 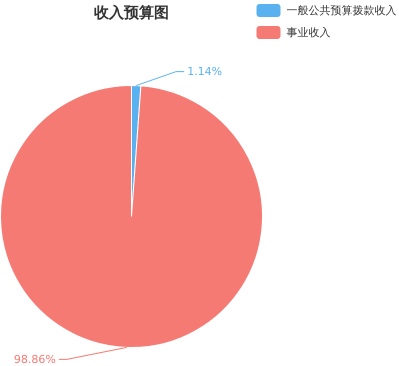 What do you see at coordinates (204, 71) in the screenshot?
I see `data-label: 1.14%` at bounding box center [204, 71].